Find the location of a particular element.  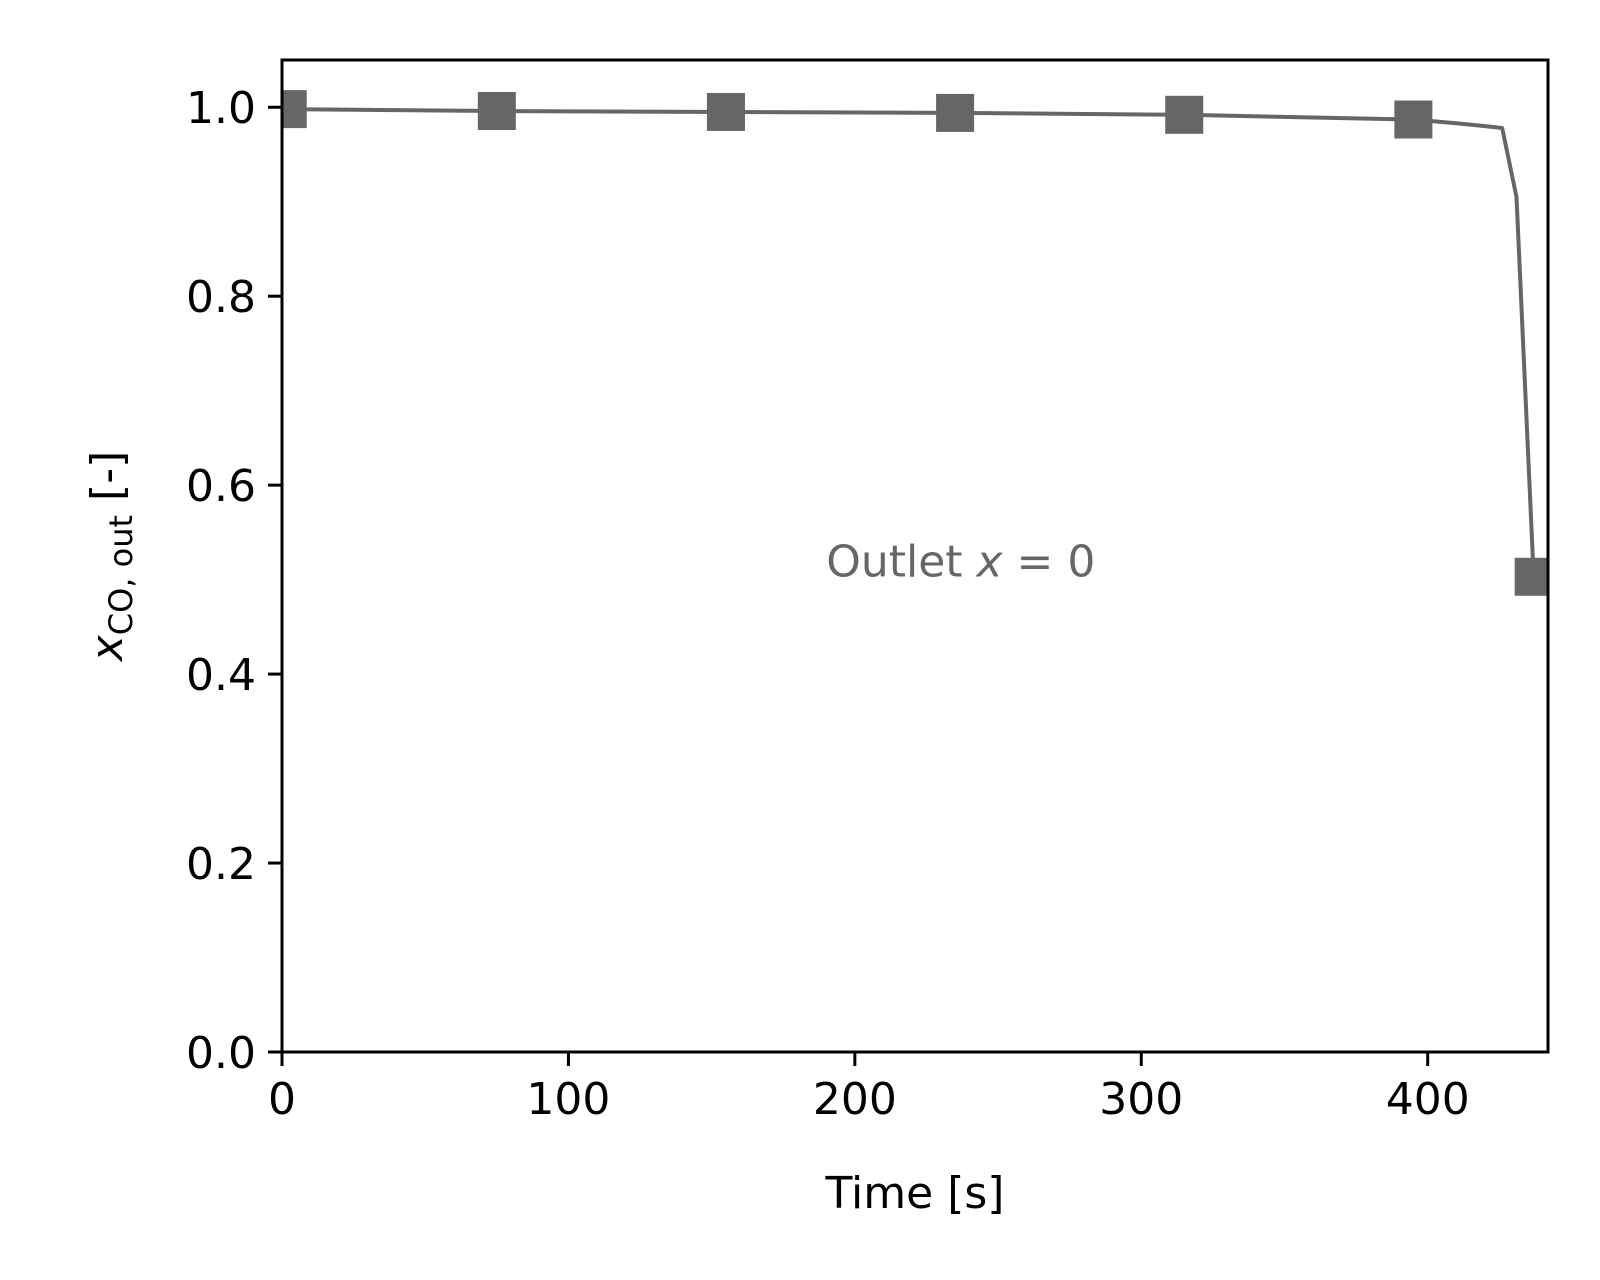

x-tick-label: 400 is located at coordinates (1428, 1099).